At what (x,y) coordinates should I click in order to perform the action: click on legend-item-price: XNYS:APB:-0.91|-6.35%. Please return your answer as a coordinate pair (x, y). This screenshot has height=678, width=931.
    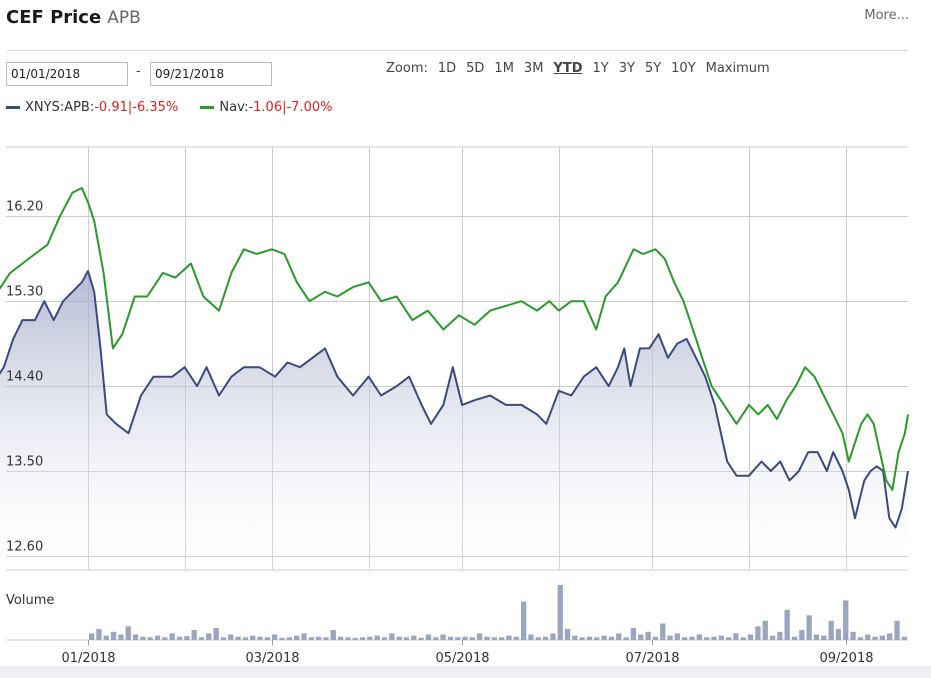
    Looking at the image, I should click on (94, 107).